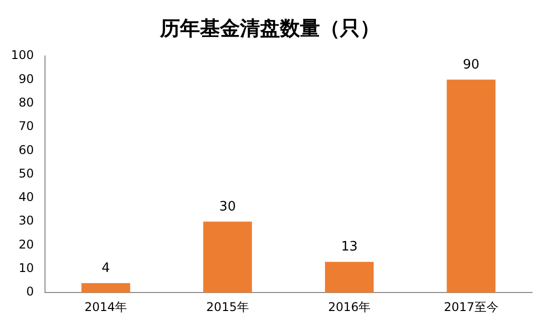 Image resolution: width=550 pixels, height=326 pixels. I want to click on x-tick-label: 2017至今, so click(471, 307).